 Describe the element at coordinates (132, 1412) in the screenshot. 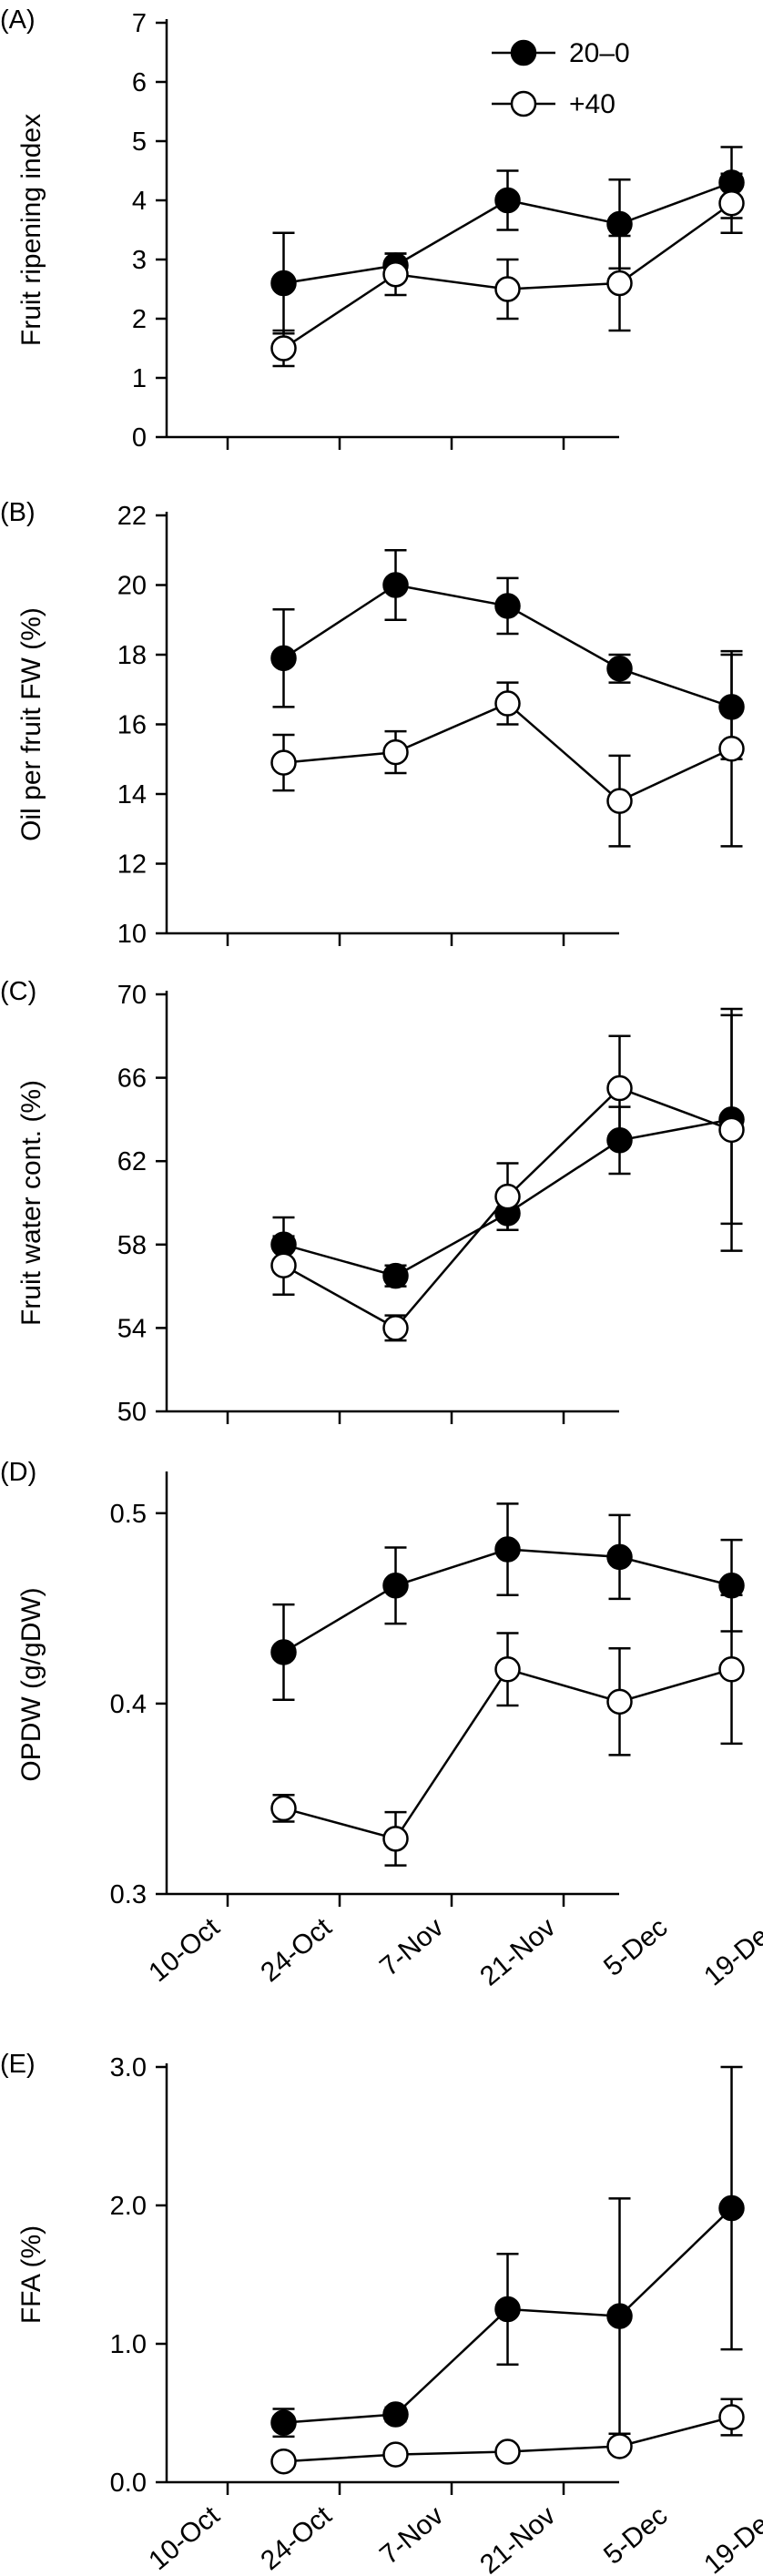

I see `y-tick-label: 50` at that location.